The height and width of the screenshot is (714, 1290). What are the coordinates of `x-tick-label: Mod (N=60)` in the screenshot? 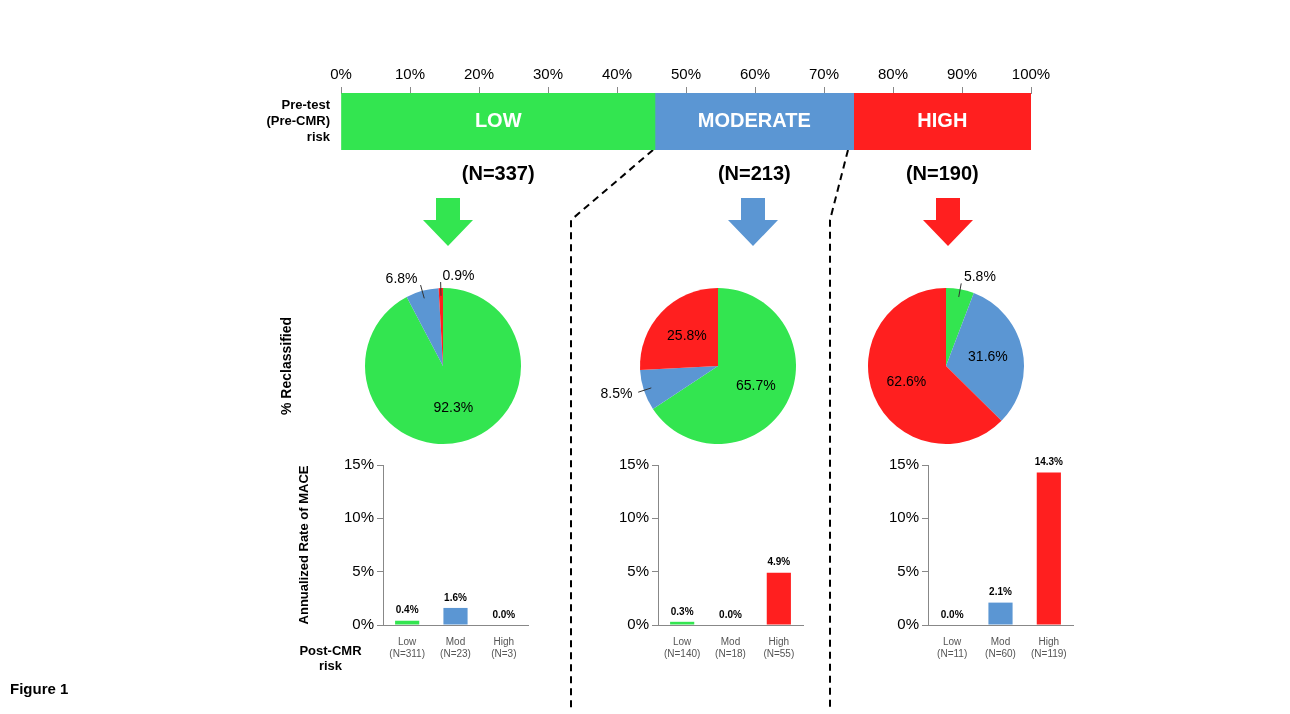 It's located at (1000, 647).